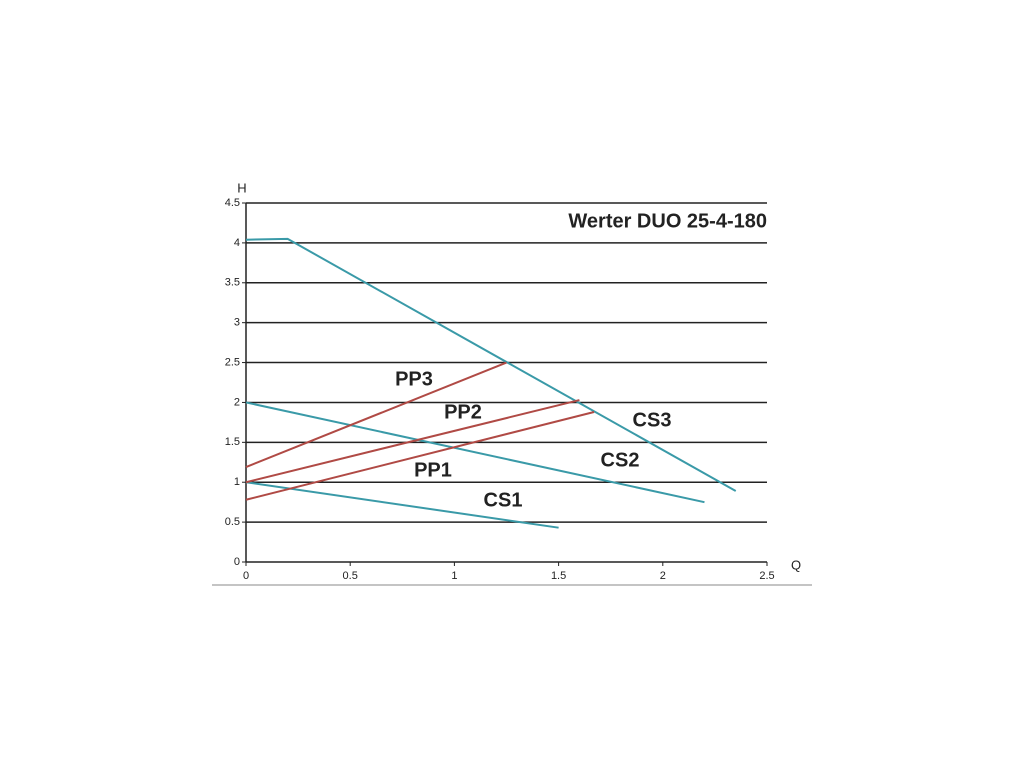 The height and width of the screenshot is (768, 1024). What do you see at coordinates (350, 576) in the screenshot?
I see `x-tick-label: 0.5` at bounding box center [350, 576].